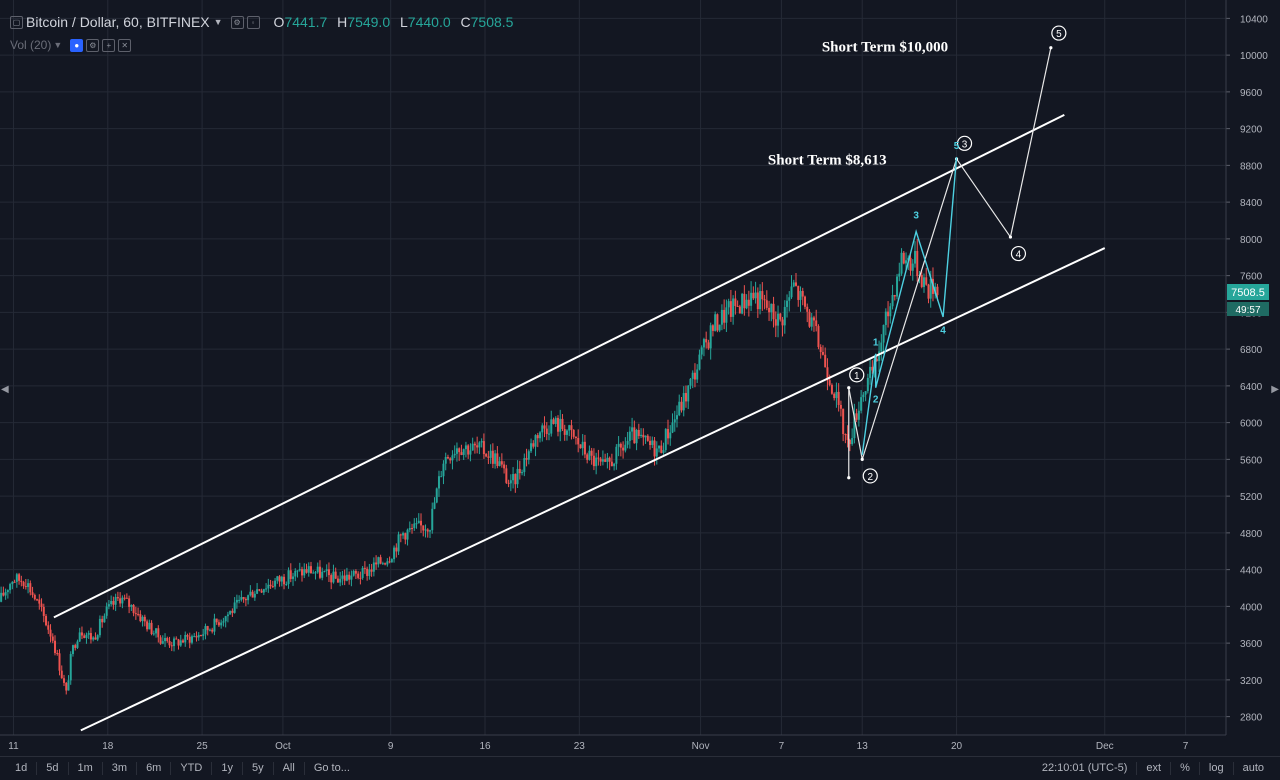 The height and width of the screenshot is (780, 1280). I want to click on lock-icon: ◦, so click(253, 22).